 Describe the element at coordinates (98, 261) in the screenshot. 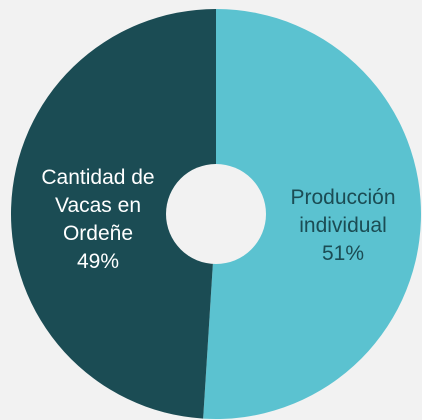

I see `value-label: 49%` at that location.